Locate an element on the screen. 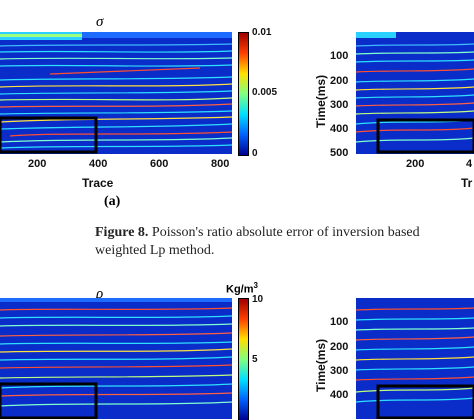 The height and width of the screenshot is (420, 474). x-axis-title-trace: Trace is located at coordinates (98, 183).